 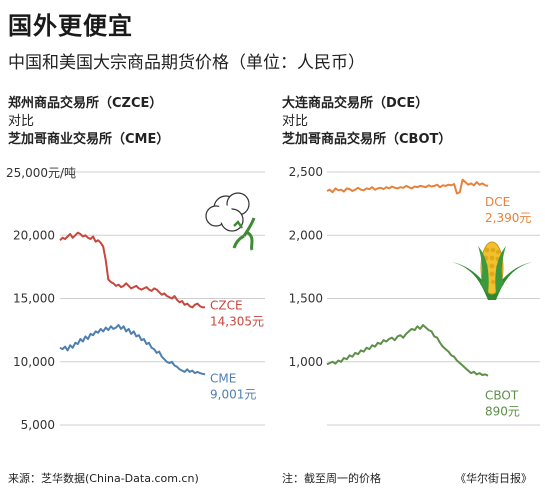 I want to click on footer-note: 注：截至周一的价格, so click(x=331, y=478).